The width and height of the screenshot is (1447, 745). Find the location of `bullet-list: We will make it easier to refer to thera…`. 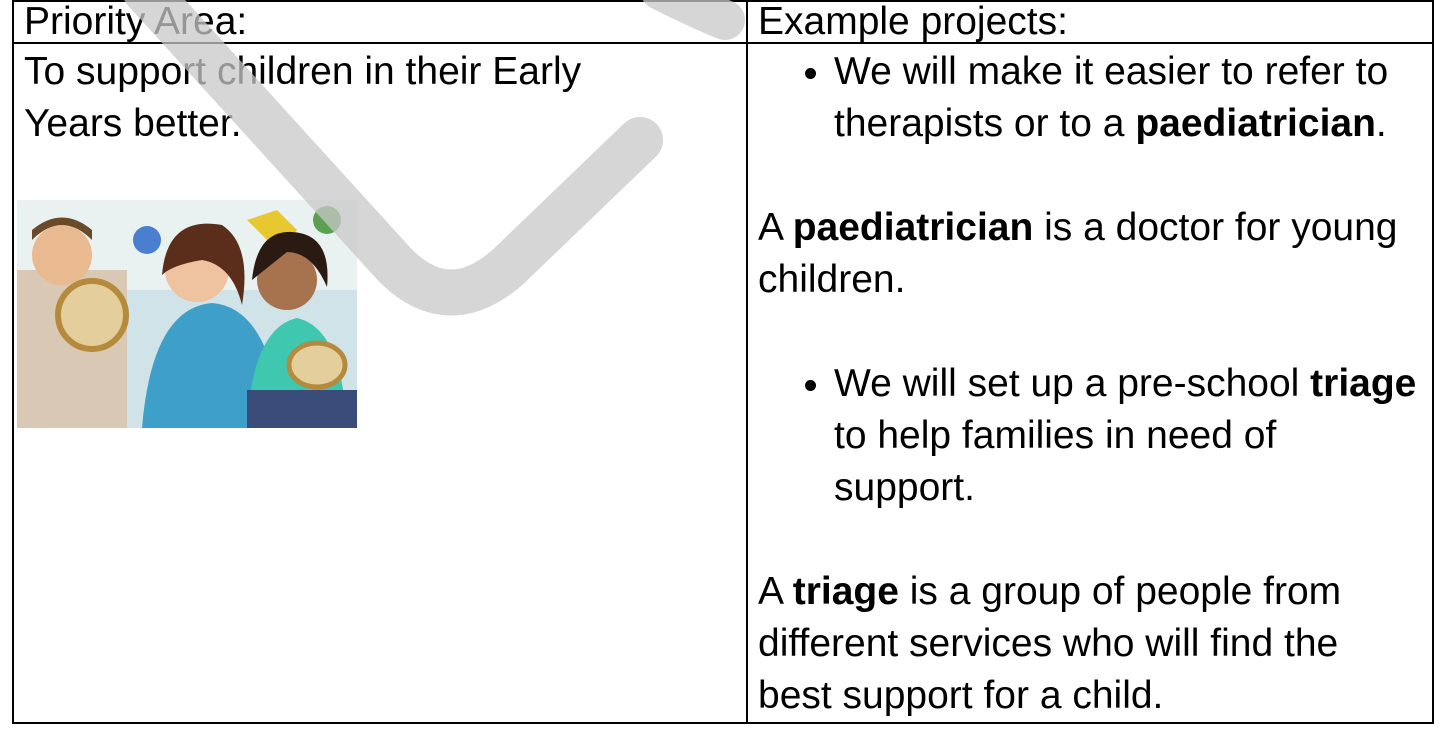

bullet-list: We will make it easier to refer to thera… is located at coordinates (1090, 98).